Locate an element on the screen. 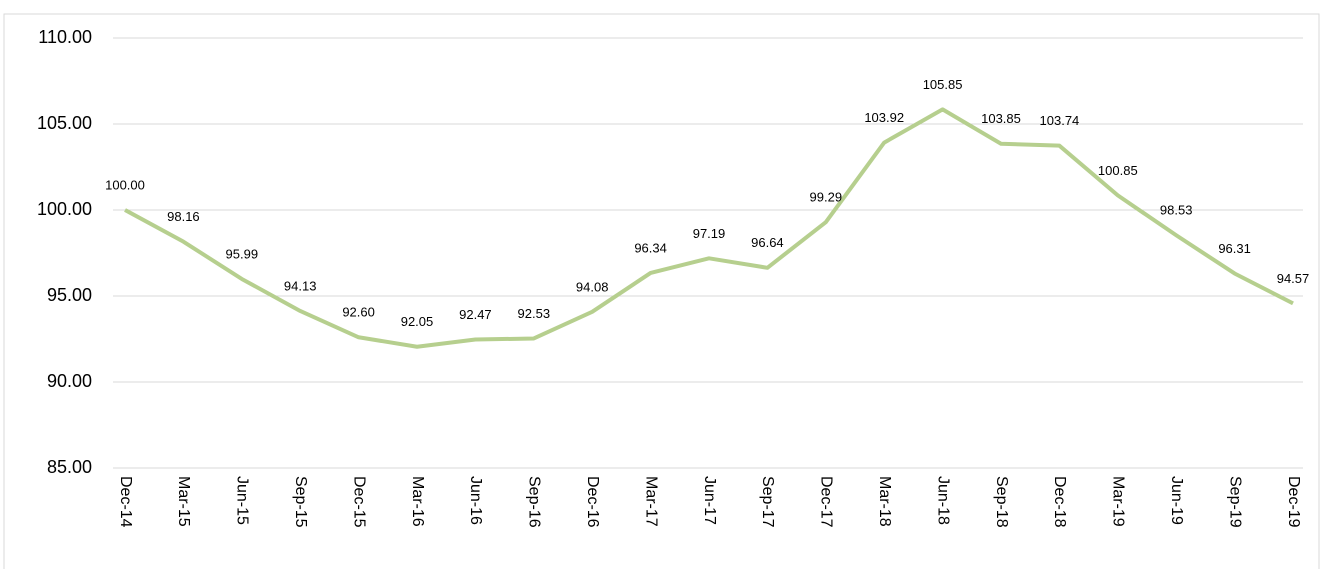 The width and height of the screenshot is (1334, 569). data-label: 92.05 is located at coordinates (417, 321).